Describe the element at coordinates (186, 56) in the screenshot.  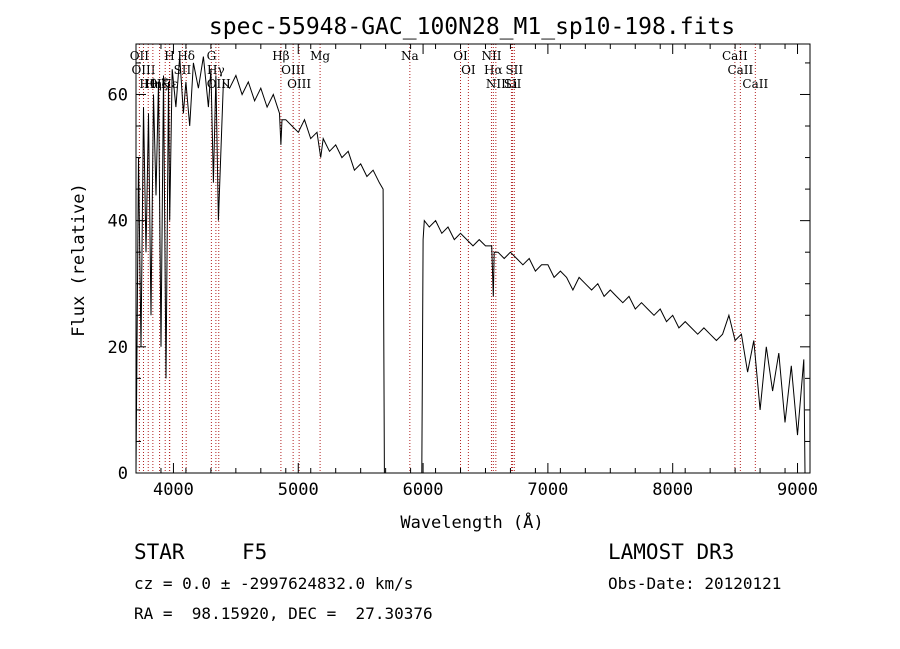
I see `marker-label: Hδ` at that location.